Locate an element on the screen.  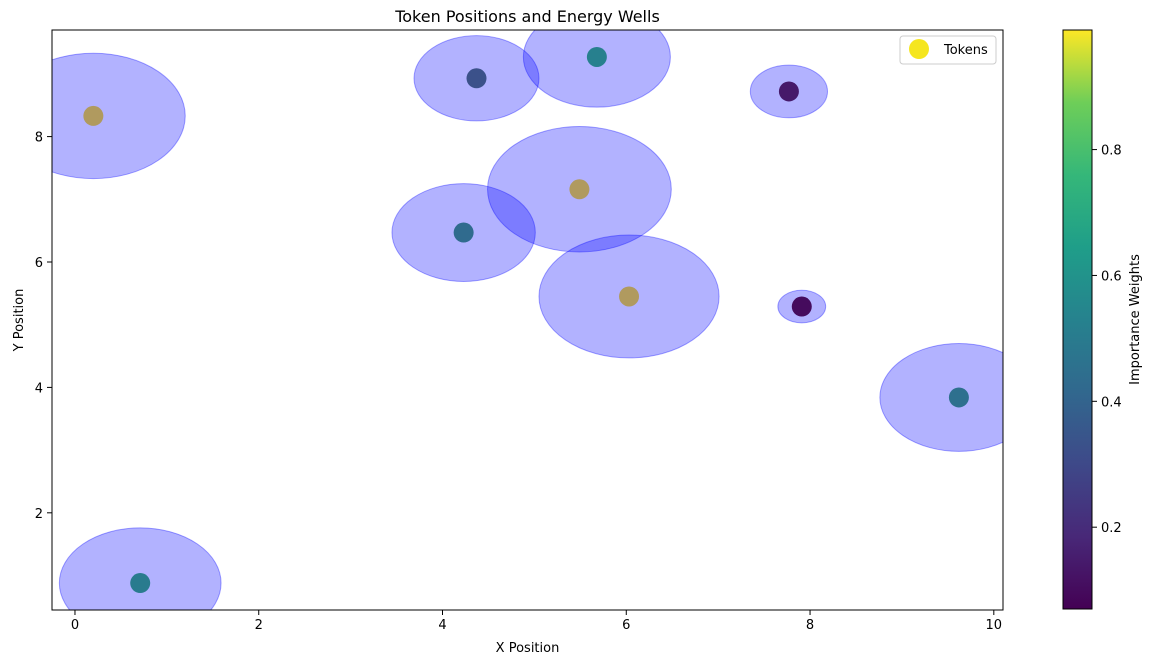
legend-marker-tokens is located at coordinates (919, 49).